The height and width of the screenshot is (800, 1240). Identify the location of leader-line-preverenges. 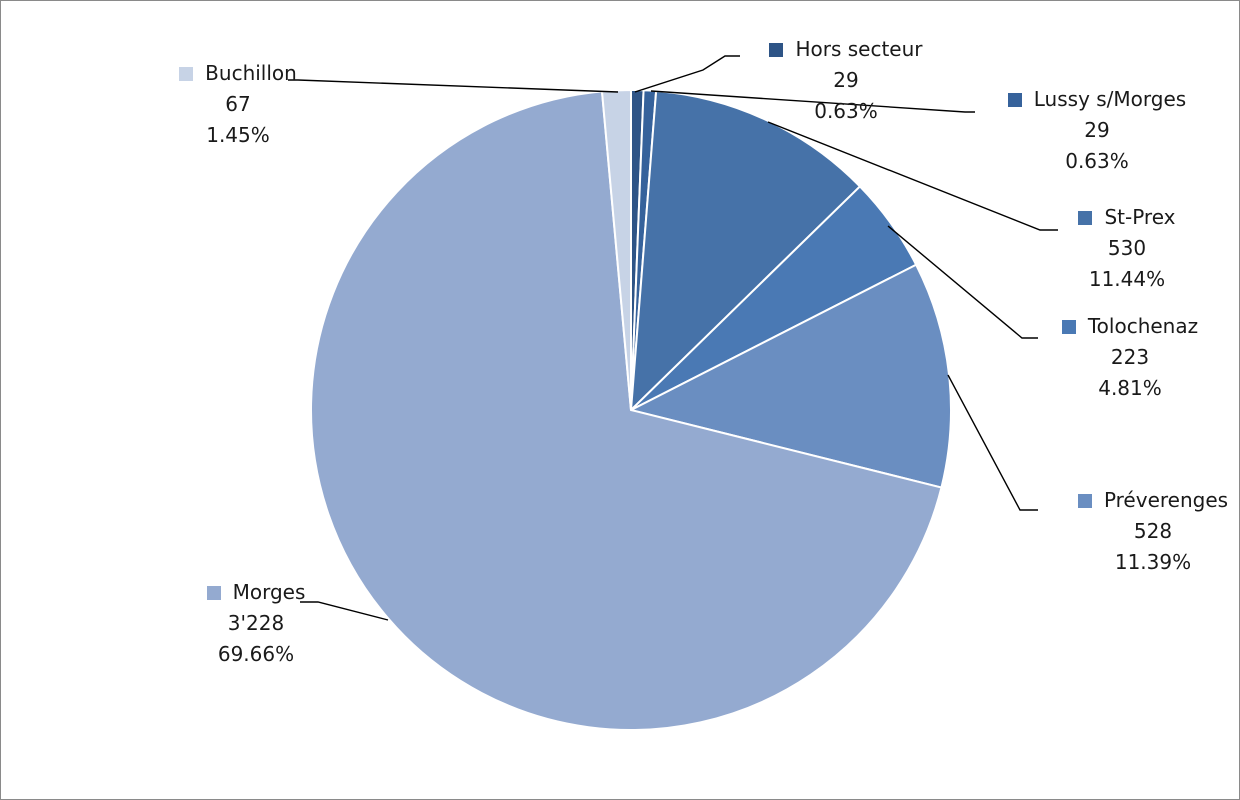
(992, 442).